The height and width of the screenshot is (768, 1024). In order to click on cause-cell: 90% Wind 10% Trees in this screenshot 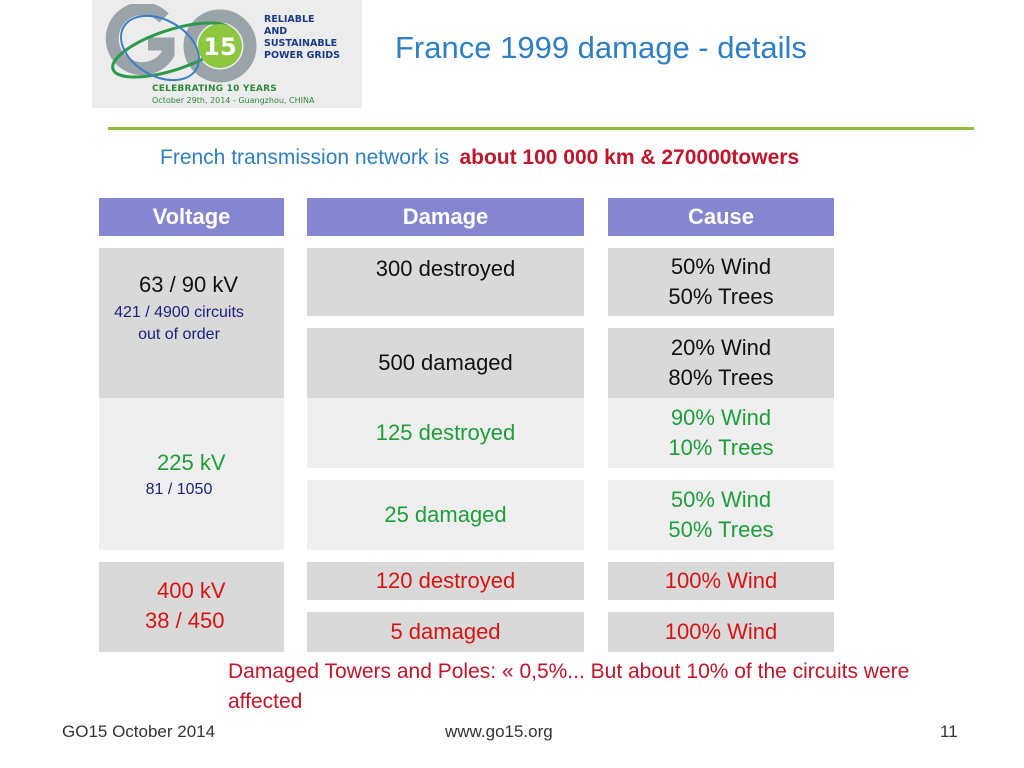, I will do `click(721, 433)`.